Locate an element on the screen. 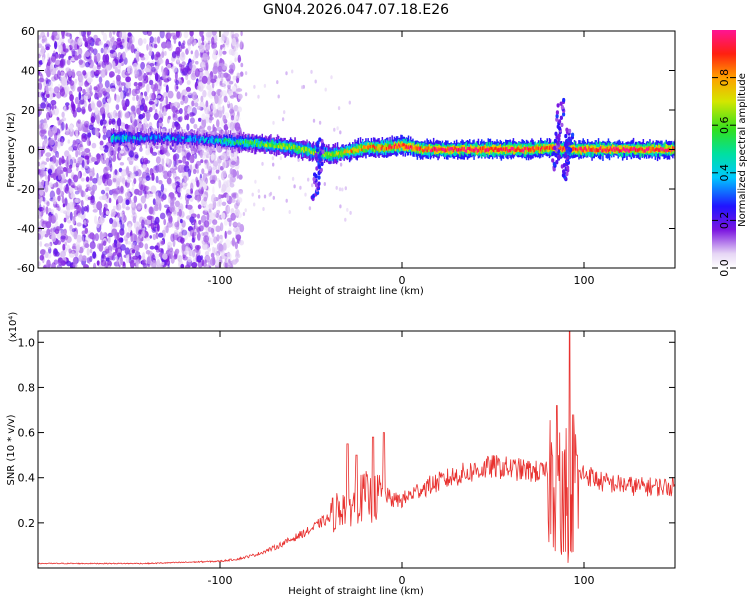 This screenshot has width=750, height=600. snr-x-label: Height of straight line (km) is located at coordinates (356, 591).